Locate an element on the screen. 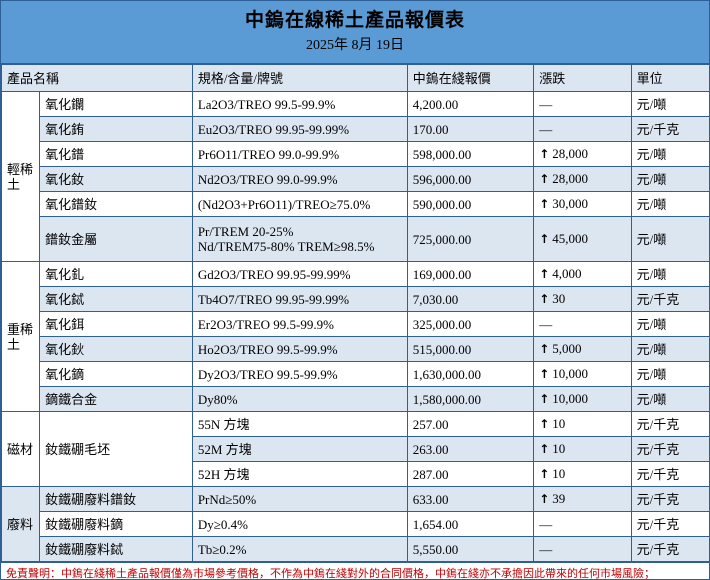  header-row: 產品名稱 規格/含量/牌號 中鎢在綫報價 漲跌 單位 is located at coordinates (355, 78).